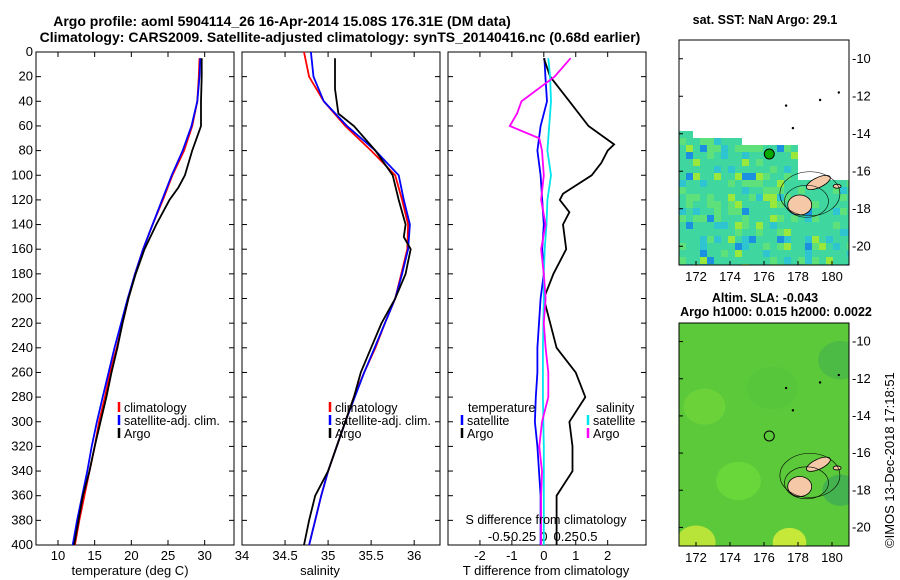 This screenshot has height=580, width=900. I want to click on map-y-tick-label: -18, so click(861, 208).